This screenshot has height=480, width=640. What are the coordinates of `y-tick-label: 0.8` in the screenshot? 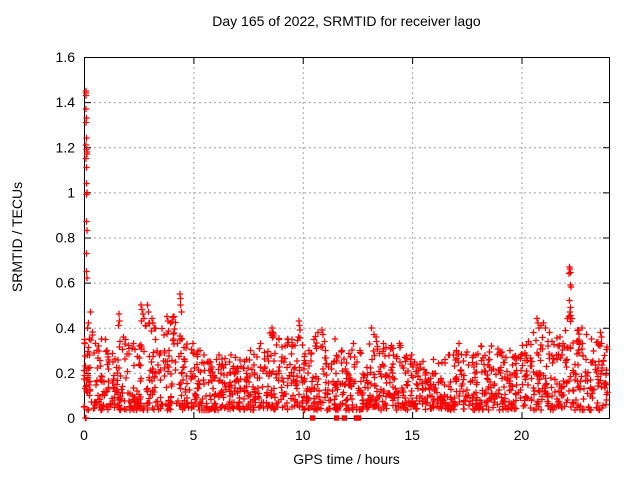 It's located at (66, 238).